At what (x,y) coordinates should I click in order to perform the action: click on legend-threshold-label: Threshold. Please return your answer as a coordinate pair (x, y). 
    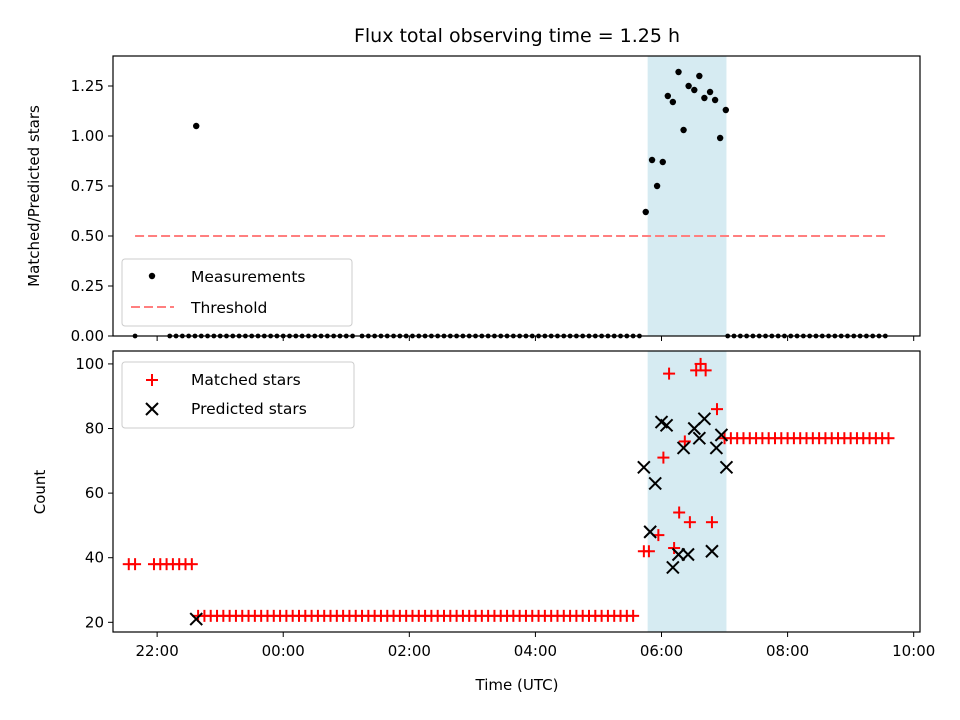
    Looking at the image, I should click on (228, 308).